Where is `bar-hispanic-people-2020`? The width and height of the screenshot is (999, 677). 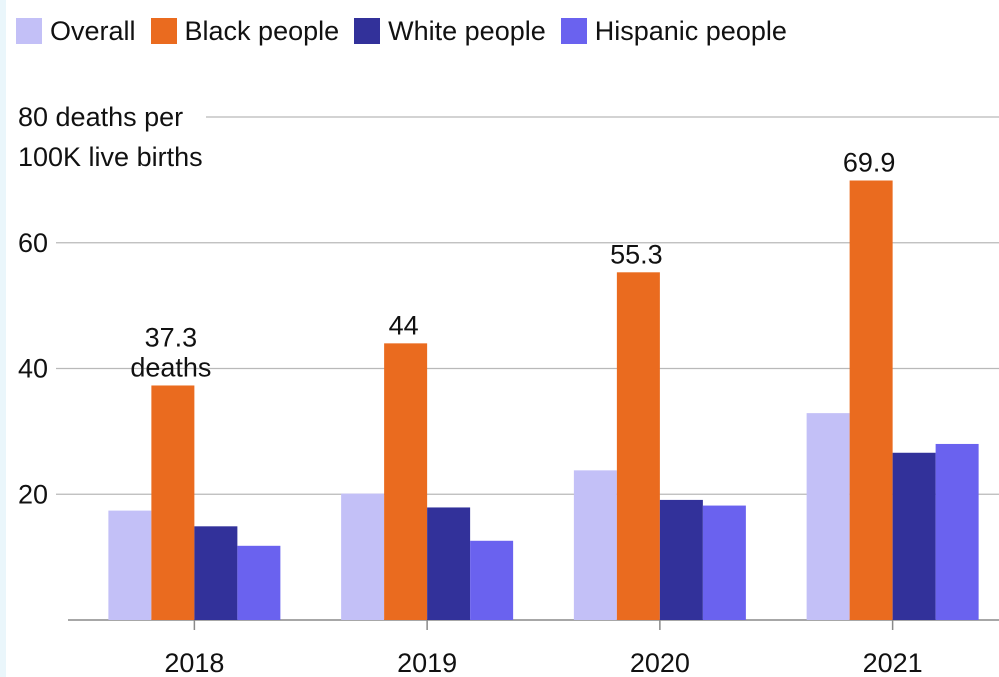
bar-hispanic-people-2020 is located at coordinates (724, 562).